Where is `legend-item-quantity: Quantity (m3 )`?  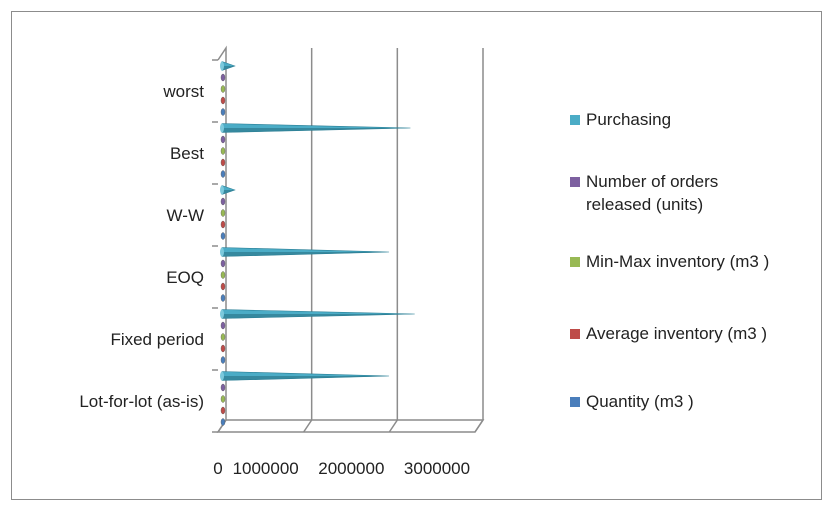 legend-item-quantity: Quantity (m3 ) is located at coordinates (632, 401).